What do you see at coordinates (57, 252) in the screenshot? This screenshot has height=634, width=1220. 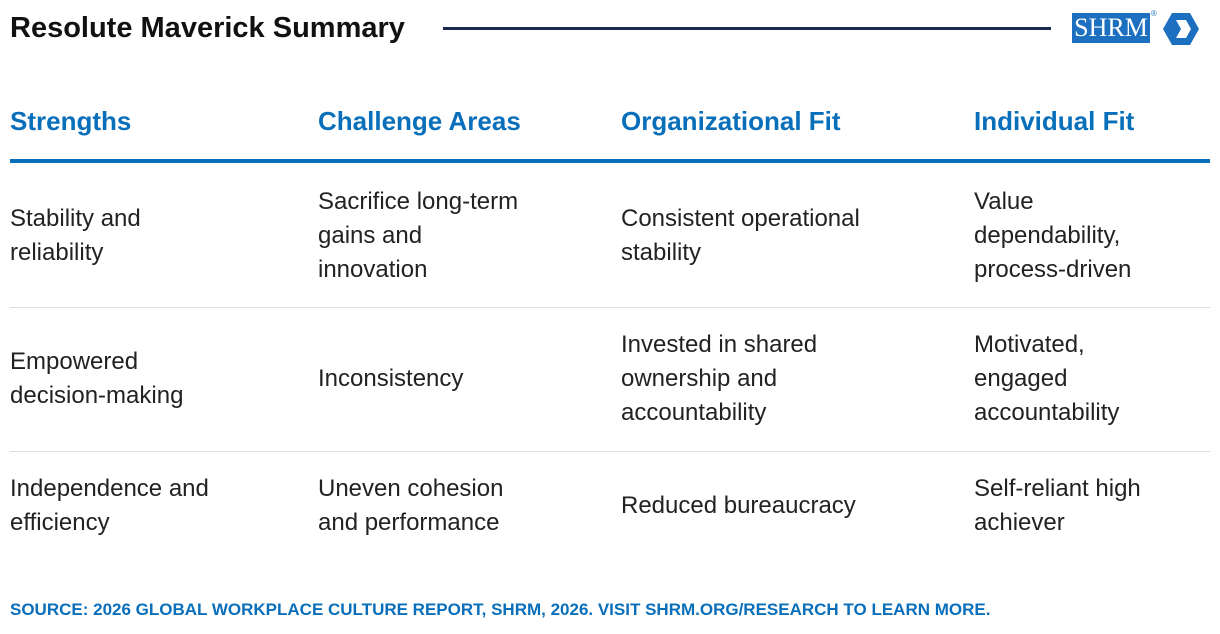 I see `cell-line: reliability` at bounding box center [57, 252].